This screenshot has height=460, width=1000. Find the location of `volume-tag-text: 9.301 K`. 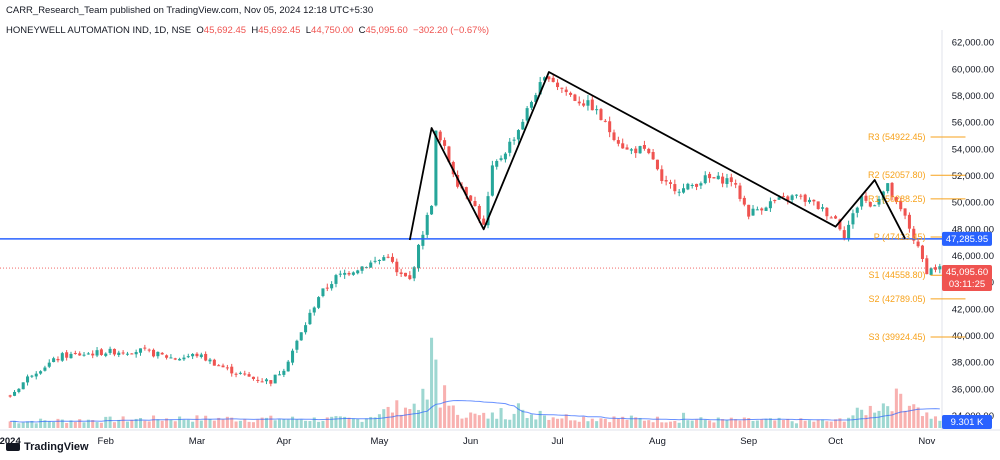

volume-tag-text: 9.301 K is located at coordinates (967, 422).